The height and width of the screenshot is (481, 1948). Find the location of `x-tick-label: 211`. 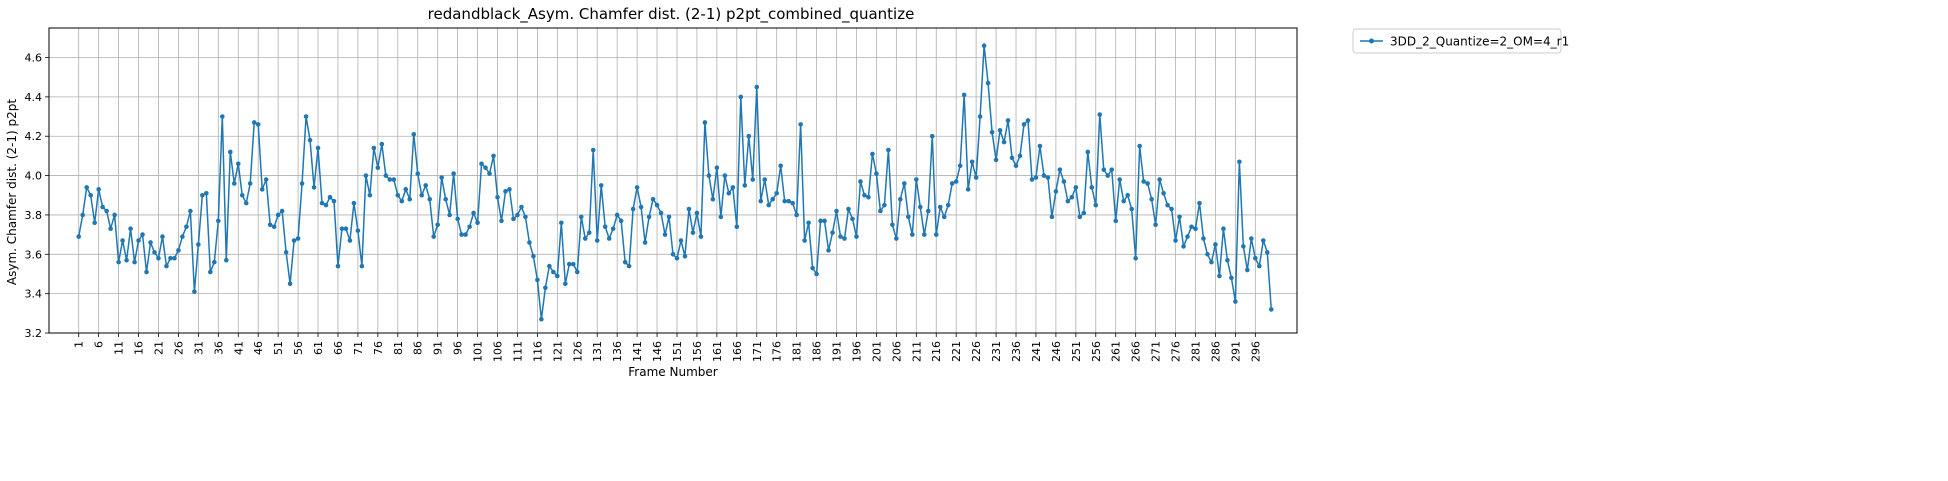

x-tick-label: 211 is located at coordinates (916, 351).